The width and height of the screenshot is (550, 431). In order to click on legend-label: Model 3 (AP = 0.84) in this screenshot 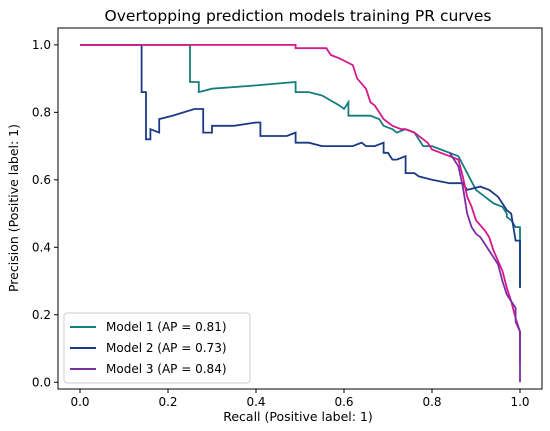, I will do `click(166, 369)`.